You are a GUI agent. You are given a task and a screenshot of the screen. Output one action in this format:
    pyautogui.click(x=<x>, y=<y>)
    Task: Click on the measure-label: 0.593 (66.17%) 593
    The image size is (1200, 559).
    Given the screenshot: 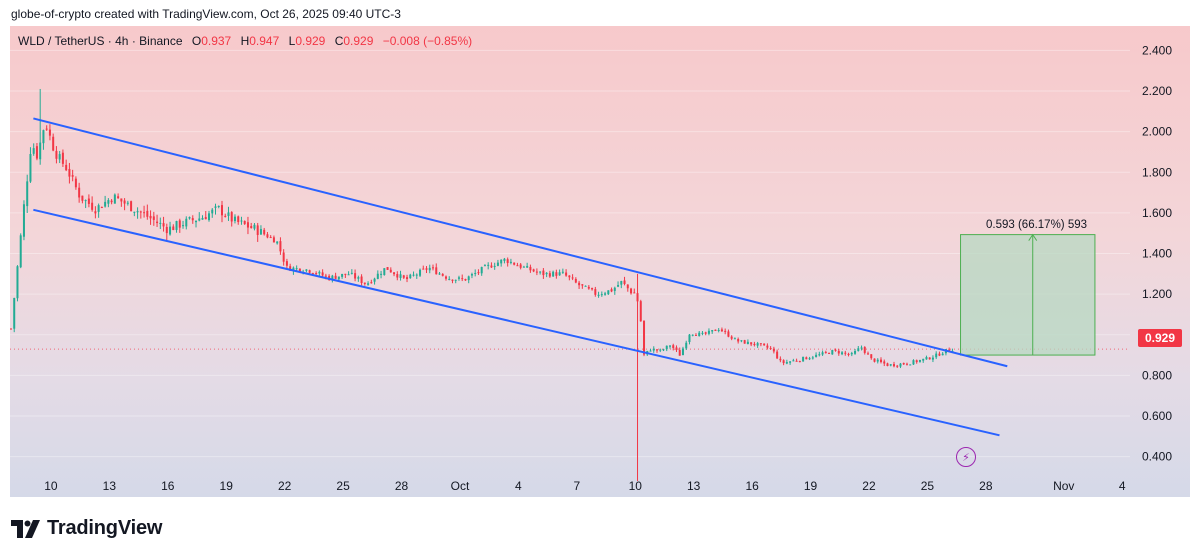 What is the action you would take?
    pyautogui.click(x=1037, y=225)
    